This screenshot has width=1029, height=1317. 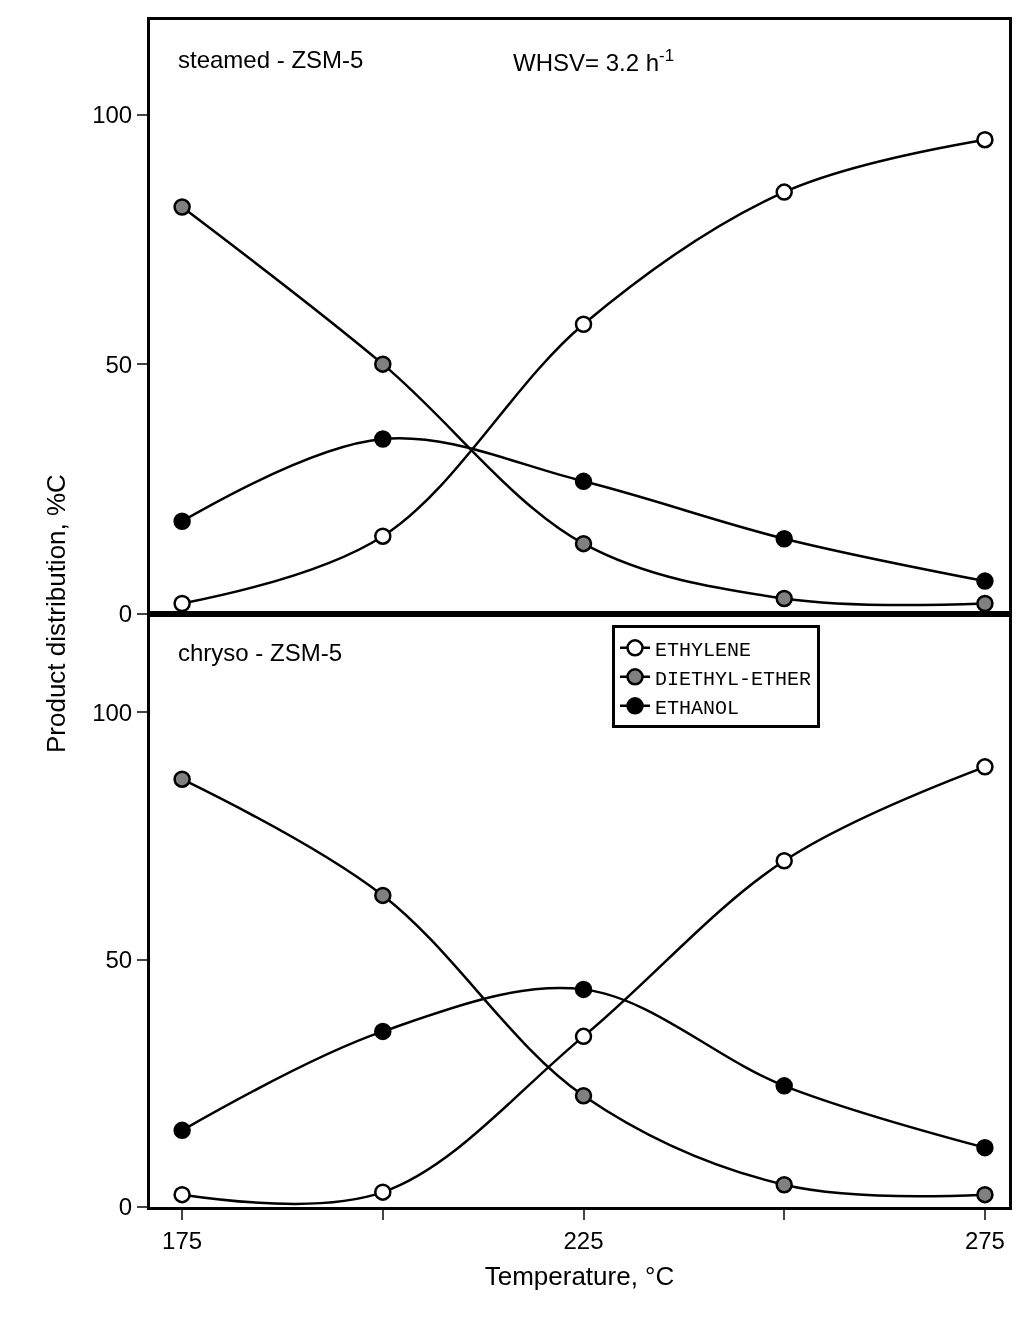 I want to click on annotation: WHSV= 3.2 h$^{-1}$, so click(x=593, y=61).